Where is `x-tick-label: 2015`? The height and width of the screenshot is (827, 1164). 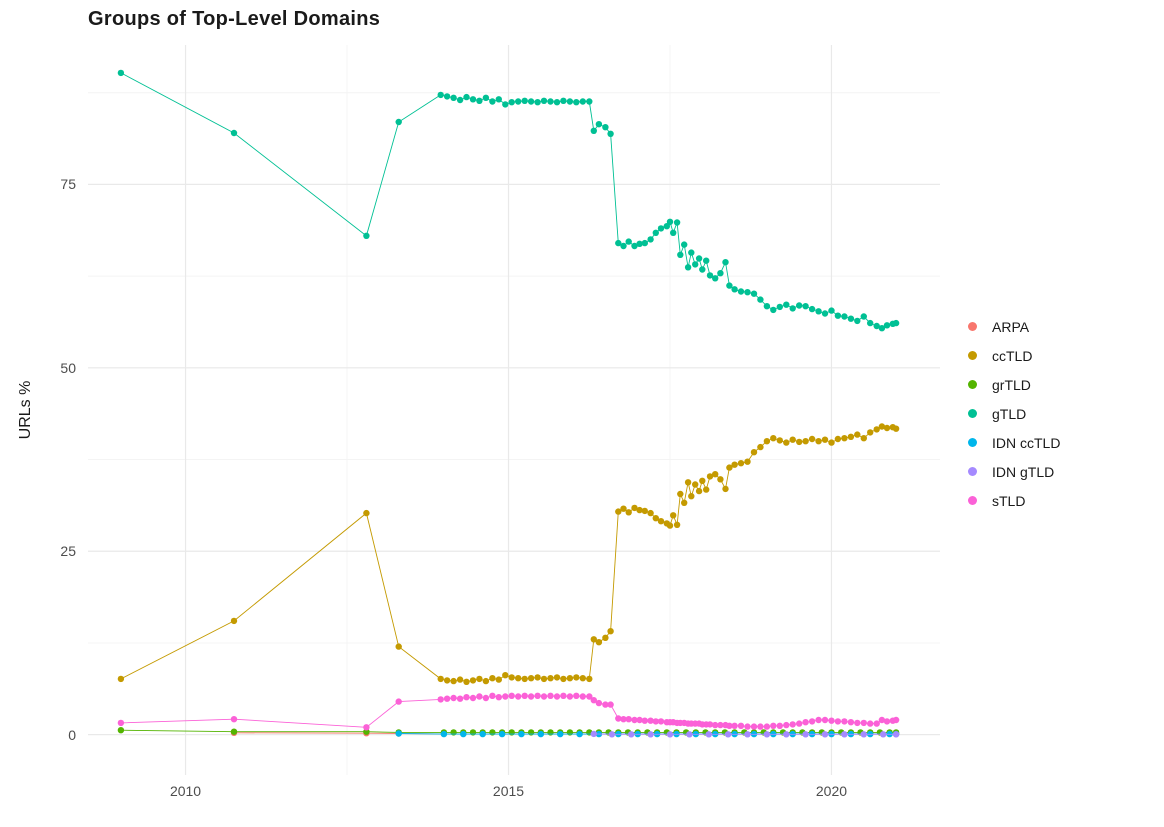
x-tick-label: 2015 is located at coordinates (508, 791).